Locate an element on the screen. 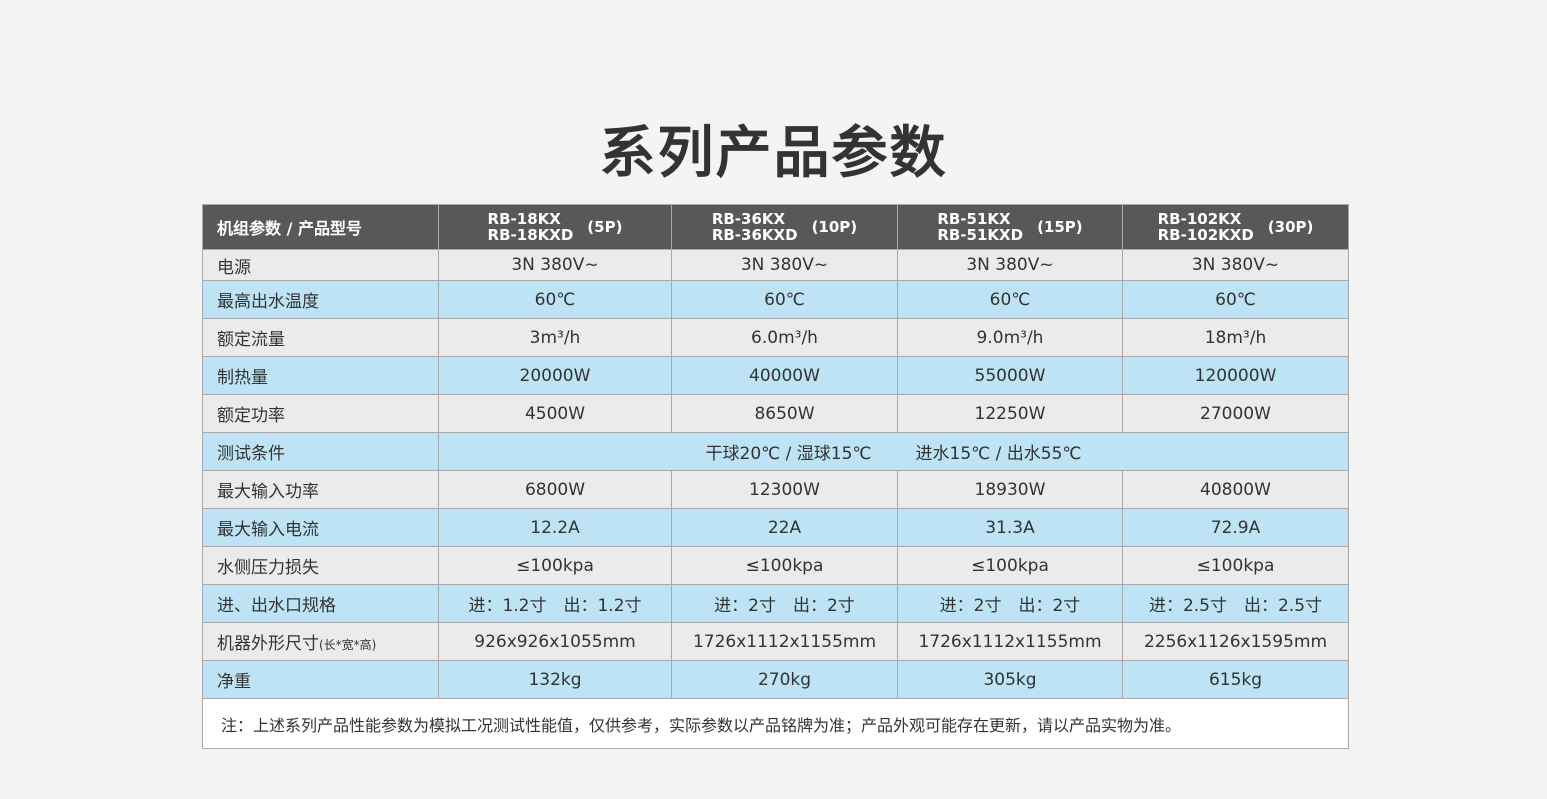 The height and width of the screenshot is (799, 1547). value-cell: 20000W is located at coordinates (555, 375).